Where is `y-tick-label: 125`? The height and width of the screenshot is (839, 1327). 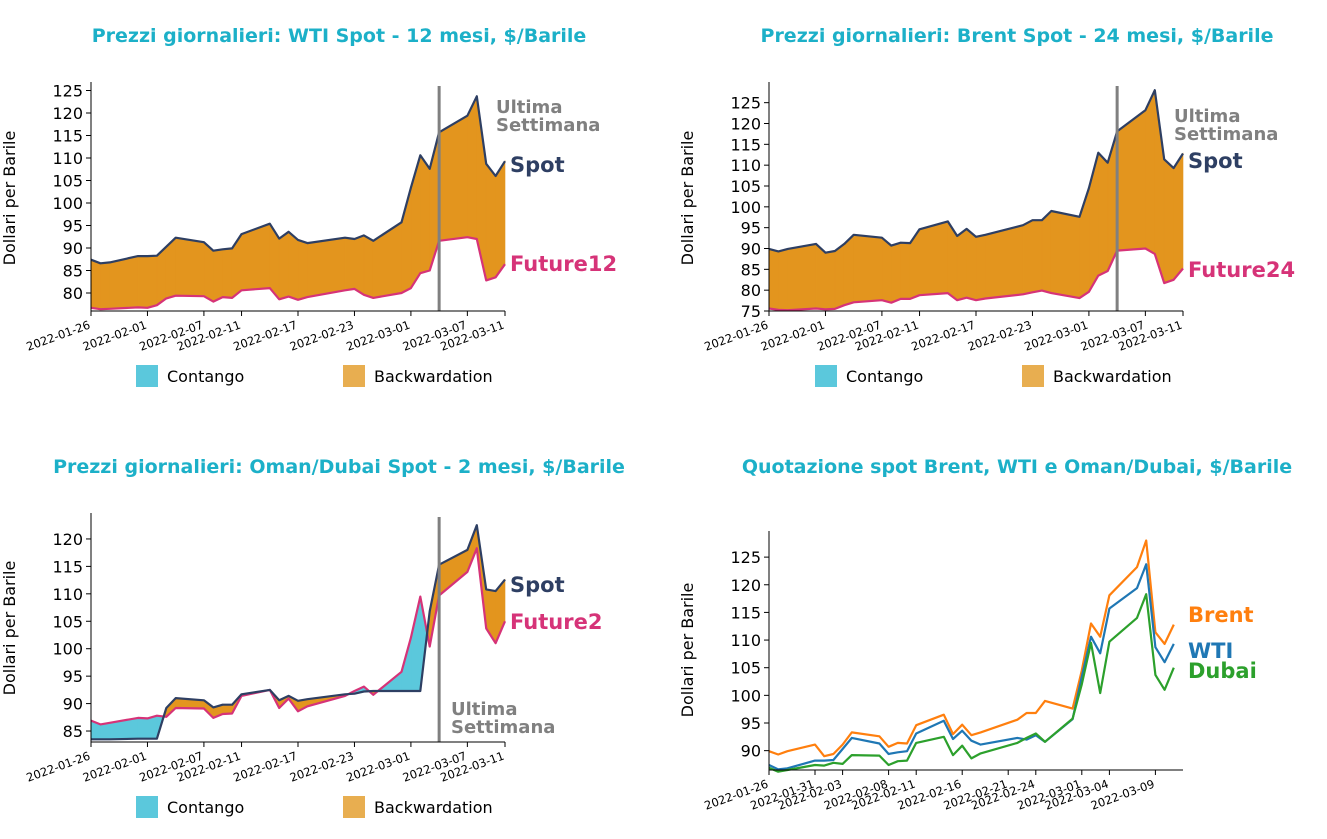 y-tick-label: 125 is located at coordinates (67, 91).